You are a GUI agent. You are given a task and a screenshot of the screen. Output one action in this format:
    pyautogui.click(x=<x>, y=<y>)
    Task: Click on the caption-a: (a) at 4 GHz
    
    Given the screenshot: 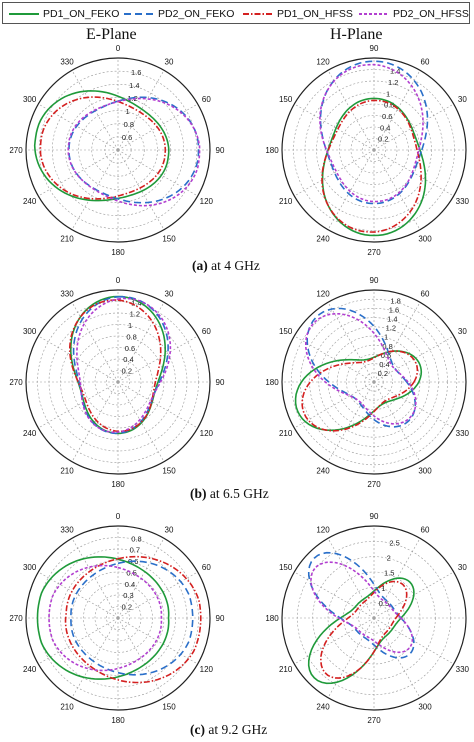 What is the action you would take?
    pyautogui.click(x=226, y=266)
    